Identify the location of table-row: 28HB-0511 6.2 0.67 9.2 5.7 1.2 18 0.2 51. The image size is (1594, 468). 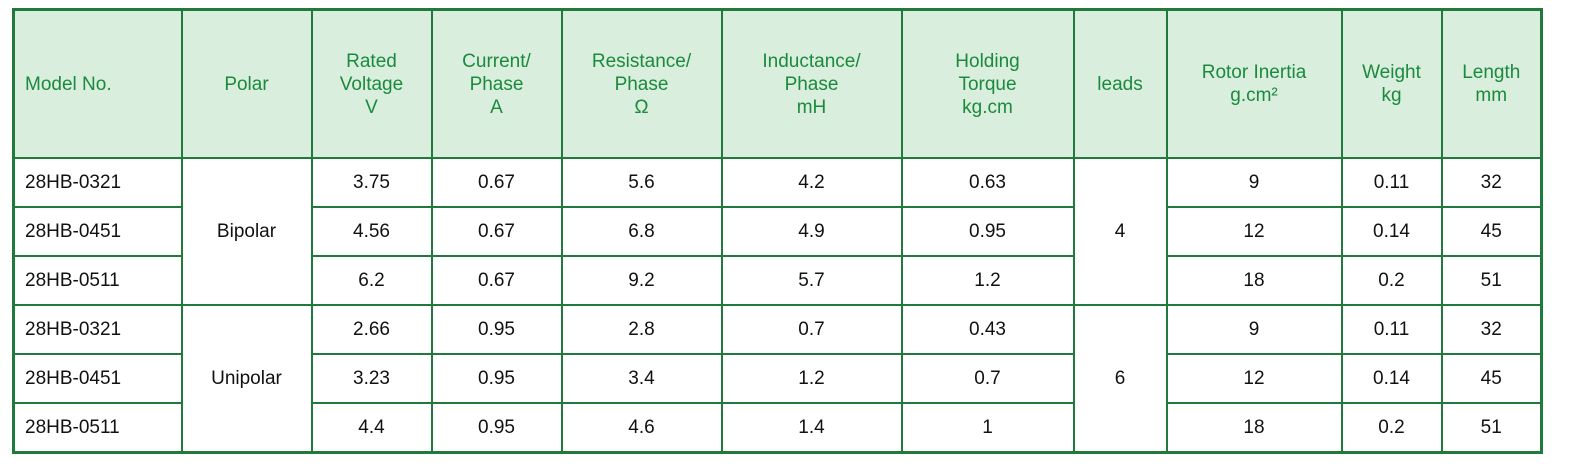
(777, 280).